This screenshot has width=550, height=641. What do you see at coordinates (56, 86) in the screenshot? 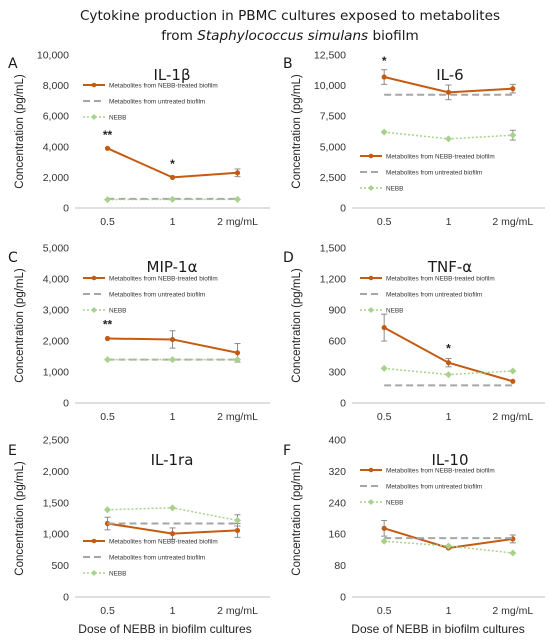
I see `y-tick-label: 8,000` at bounding box center [56, 86].